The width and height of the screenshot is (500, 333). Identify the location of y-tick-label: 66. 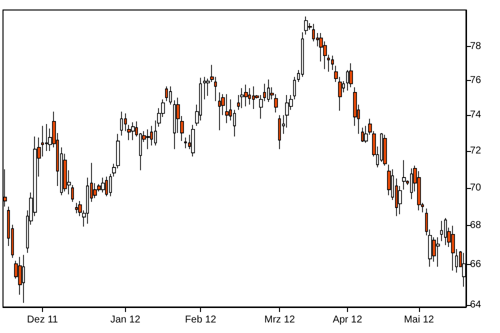
(476, 264).